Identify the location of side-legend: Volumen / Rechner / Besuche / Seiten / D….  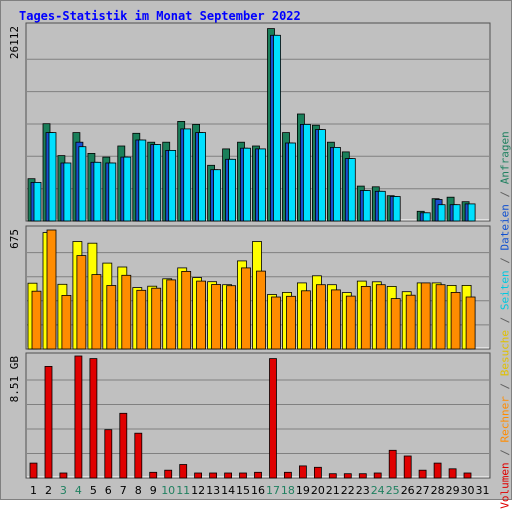
(505, 320).